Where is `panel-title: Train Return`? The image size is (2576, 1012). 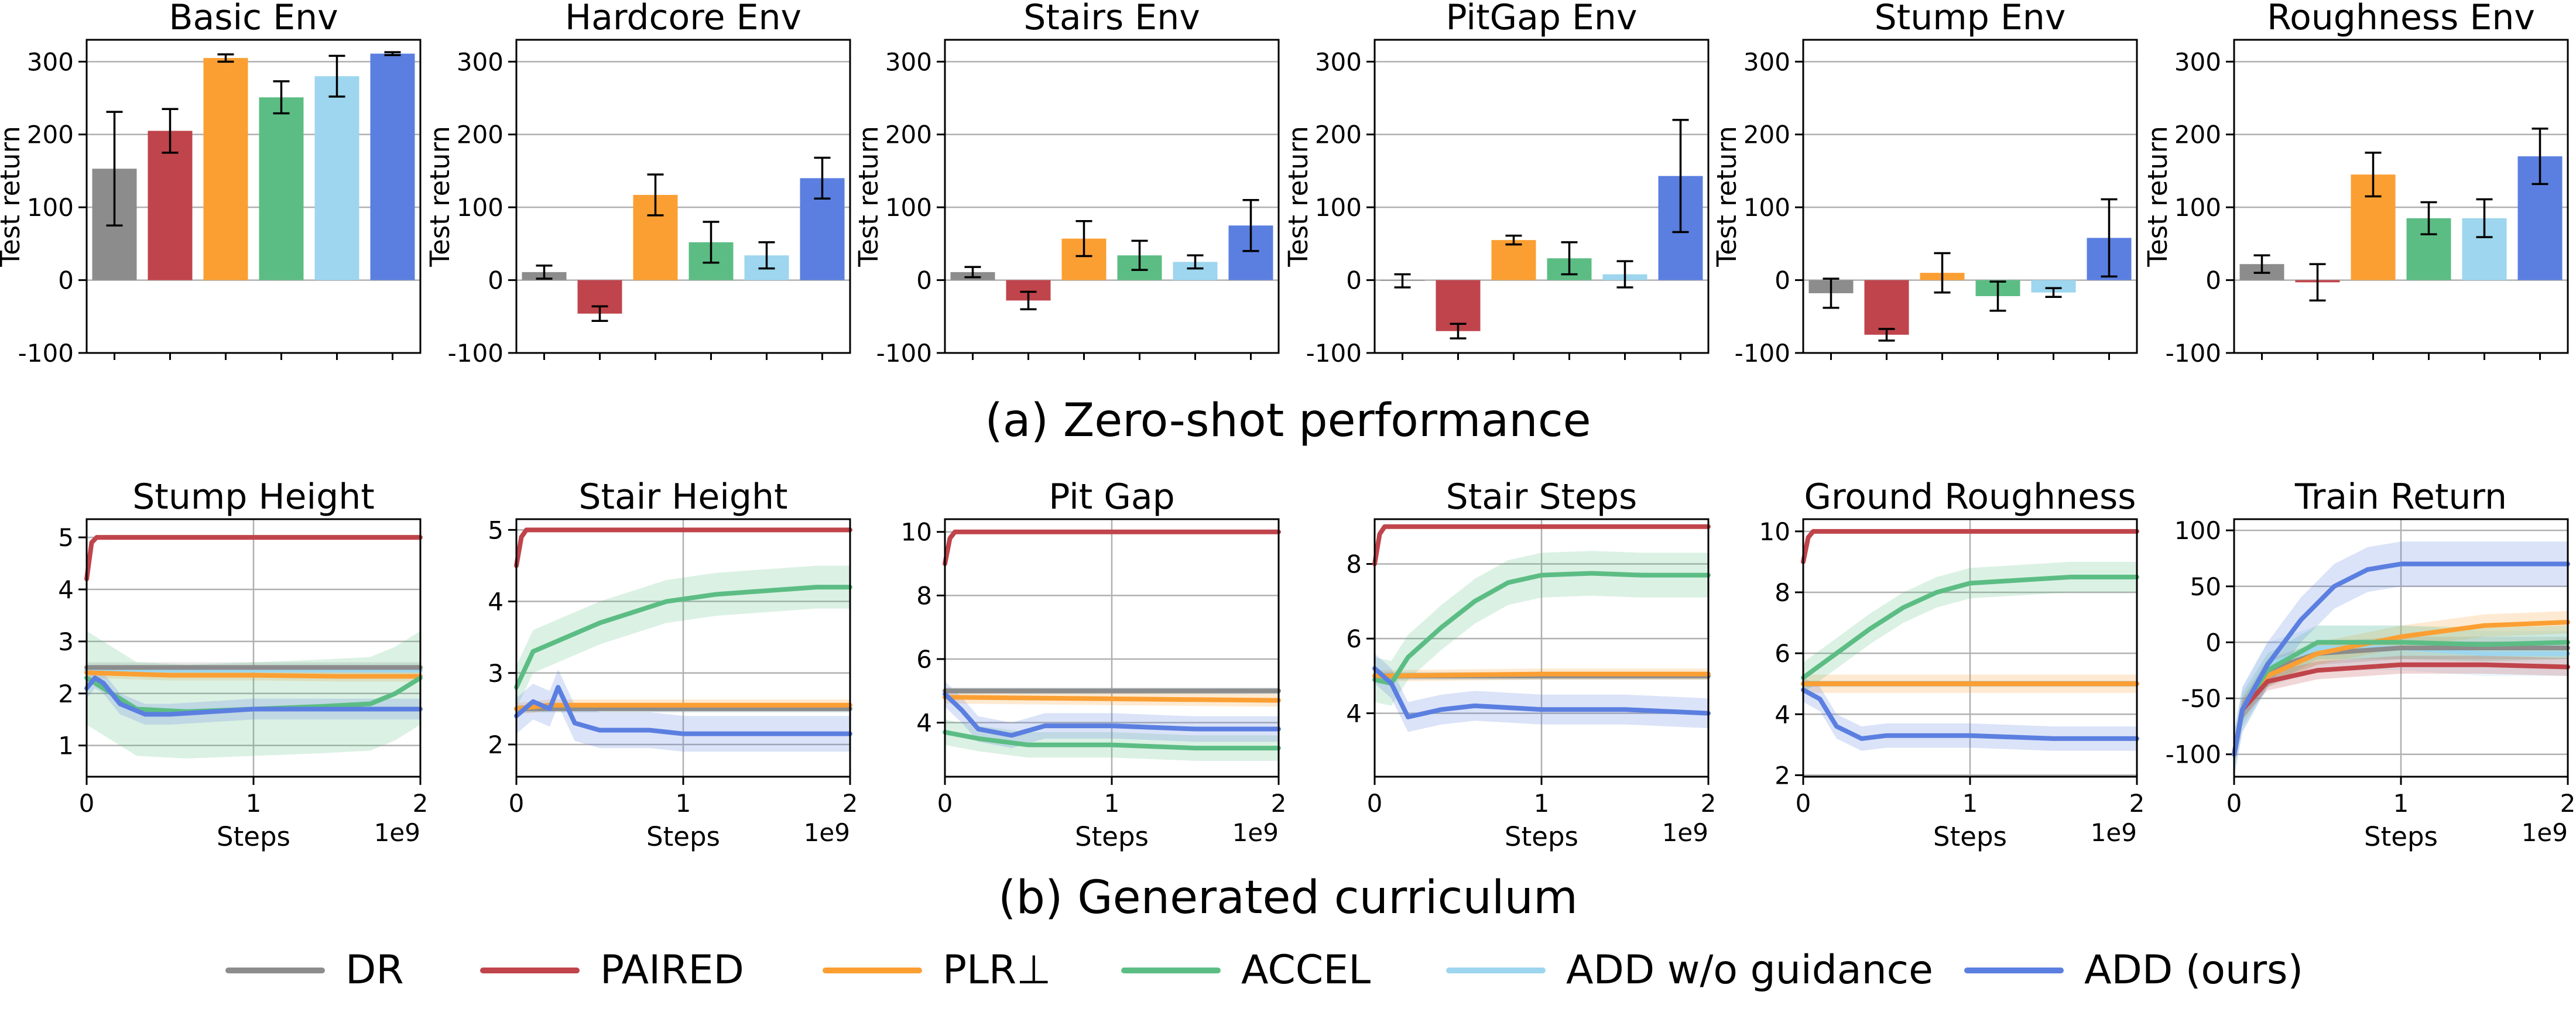 panel-title: Train Return is located at coordinates (2400, 497).